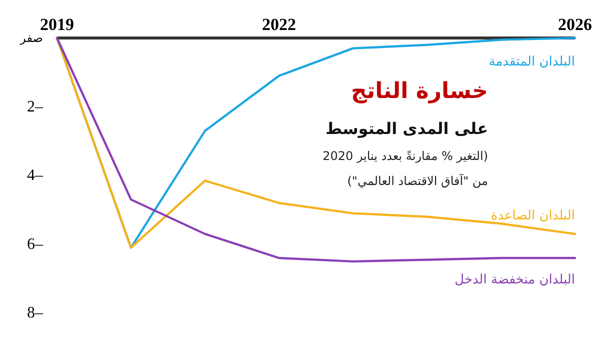  Describe the element at coordinates (35, 107) in the screenshot. I see `y-tick-label: 2–` at that location.